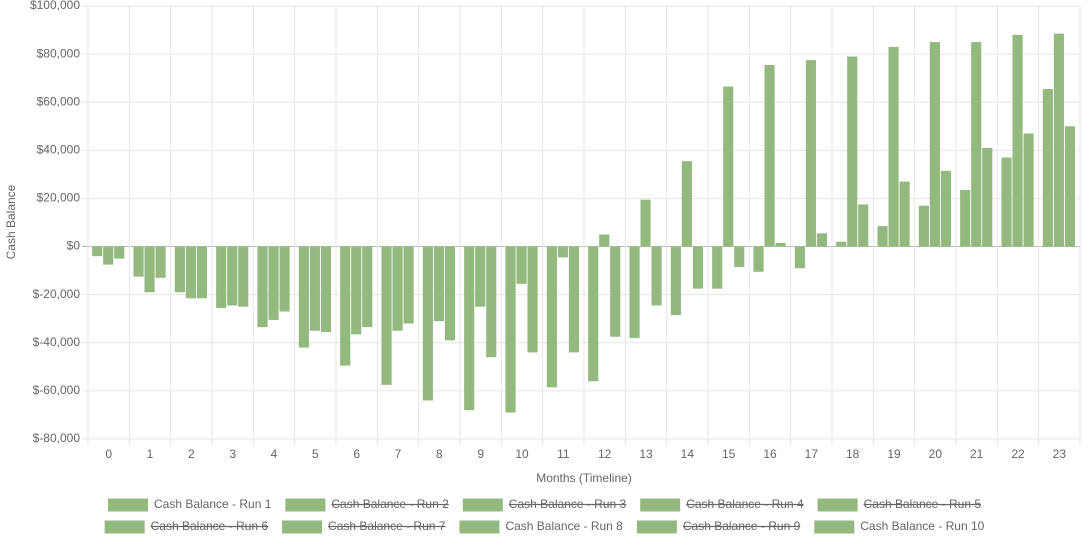  Describe the element at coordinates (57, 294) in the screenshot. I see `y-tick-label: $-20,000` at that location.